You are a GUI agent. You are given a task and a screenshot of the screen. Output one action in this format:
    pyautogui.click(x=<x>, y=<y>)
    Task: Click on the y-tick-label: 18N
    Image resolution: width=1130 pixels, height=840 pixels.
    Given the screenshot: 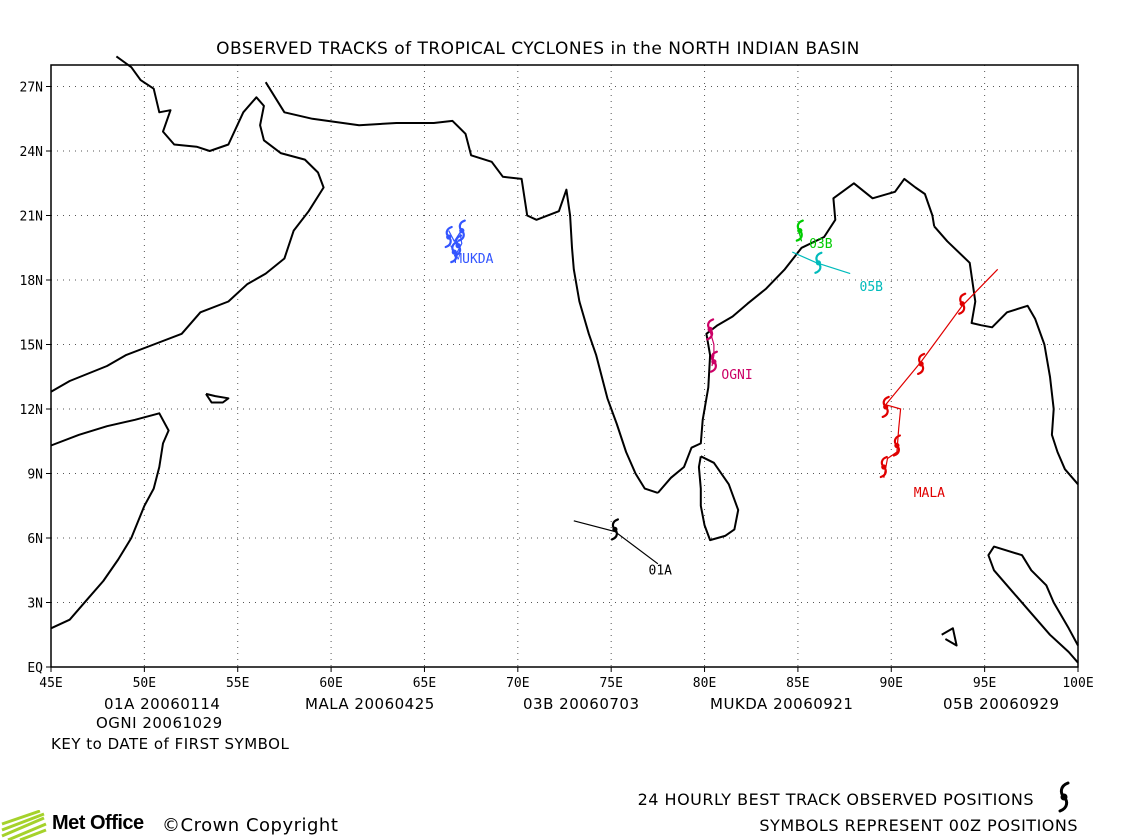 What is the action you would take?
    pyautogui.click(x=31, y=281)
    